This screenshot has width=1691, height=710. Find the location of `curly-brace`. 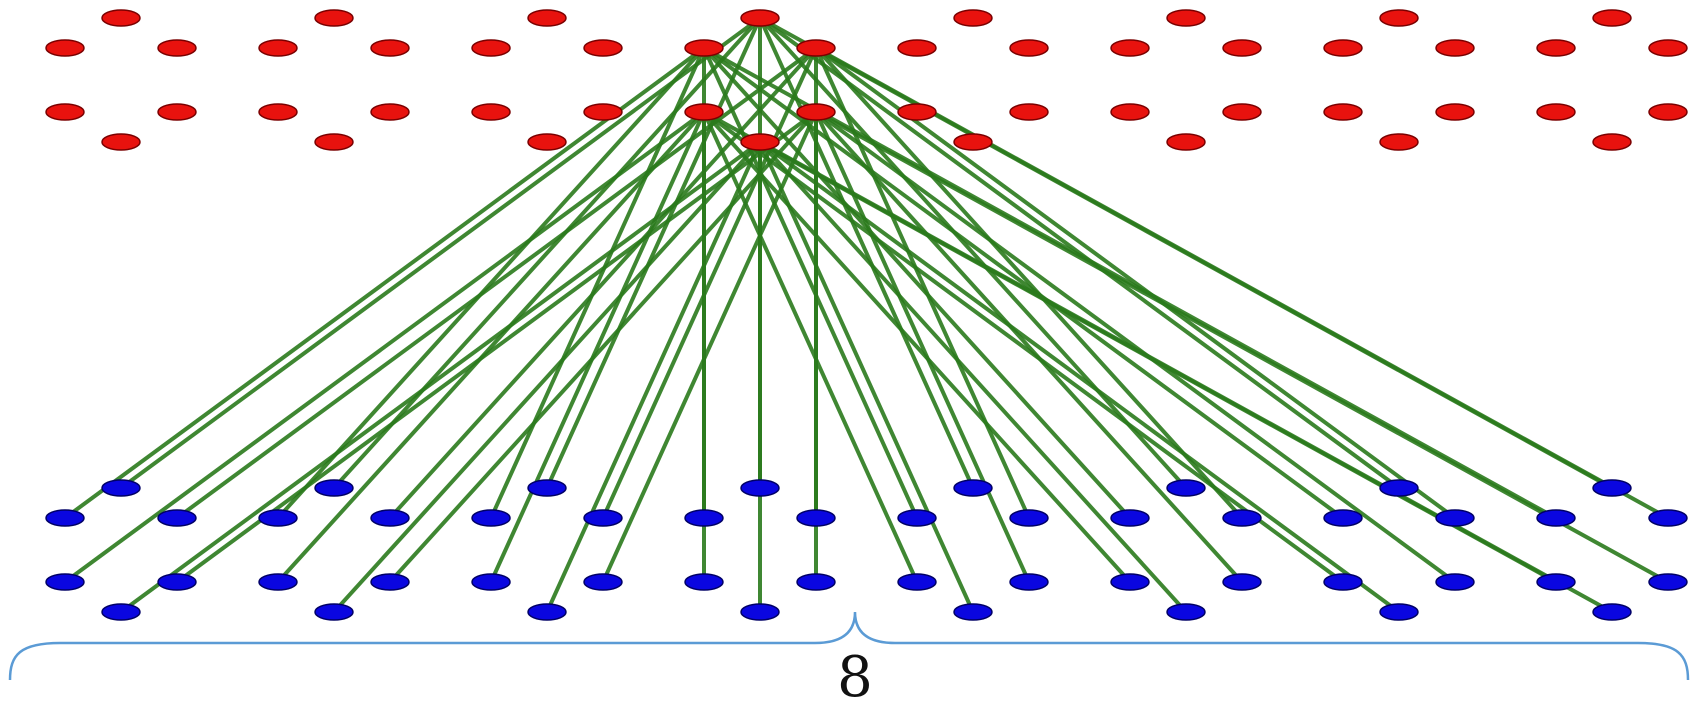

curly-brace is located at coordinates (849, 646).